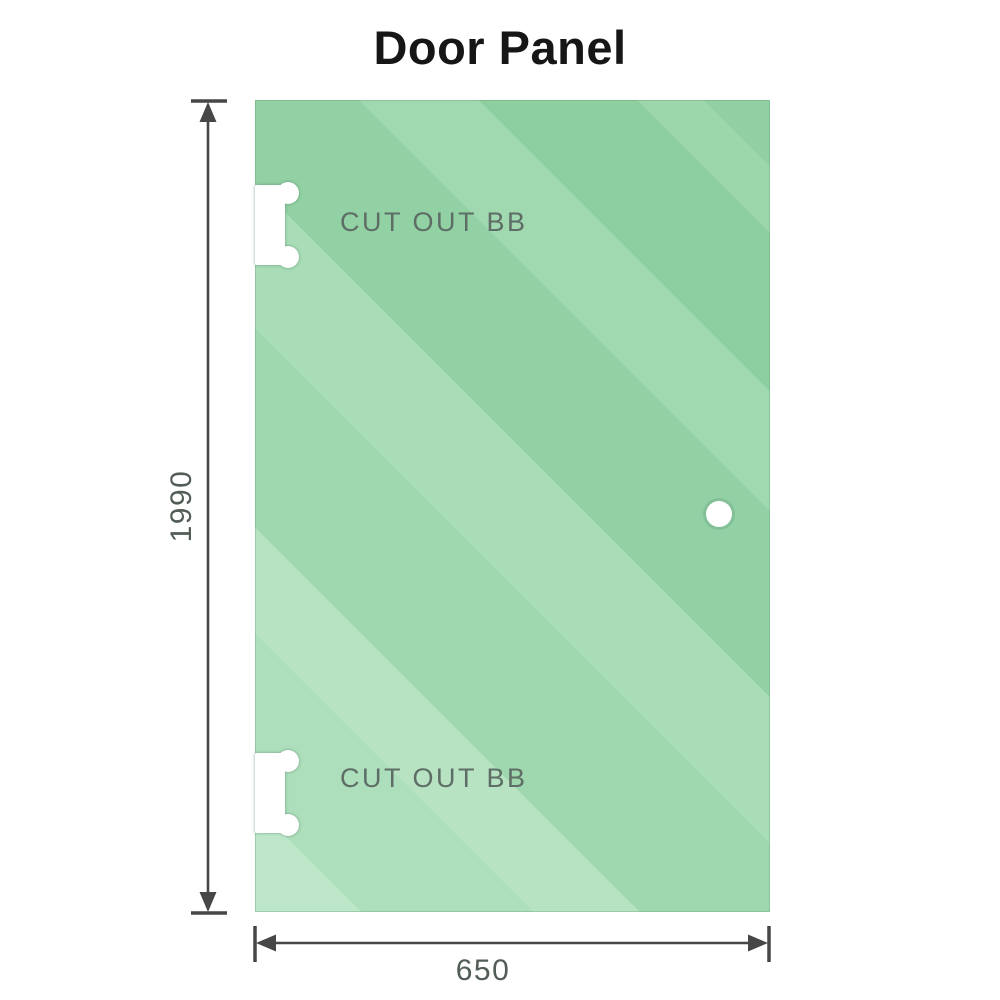 The image size is (1000, 1000). Describe the element at coordinates (181, 506) in the screenshot. I see `height-dimension-label: 1990` at that location.